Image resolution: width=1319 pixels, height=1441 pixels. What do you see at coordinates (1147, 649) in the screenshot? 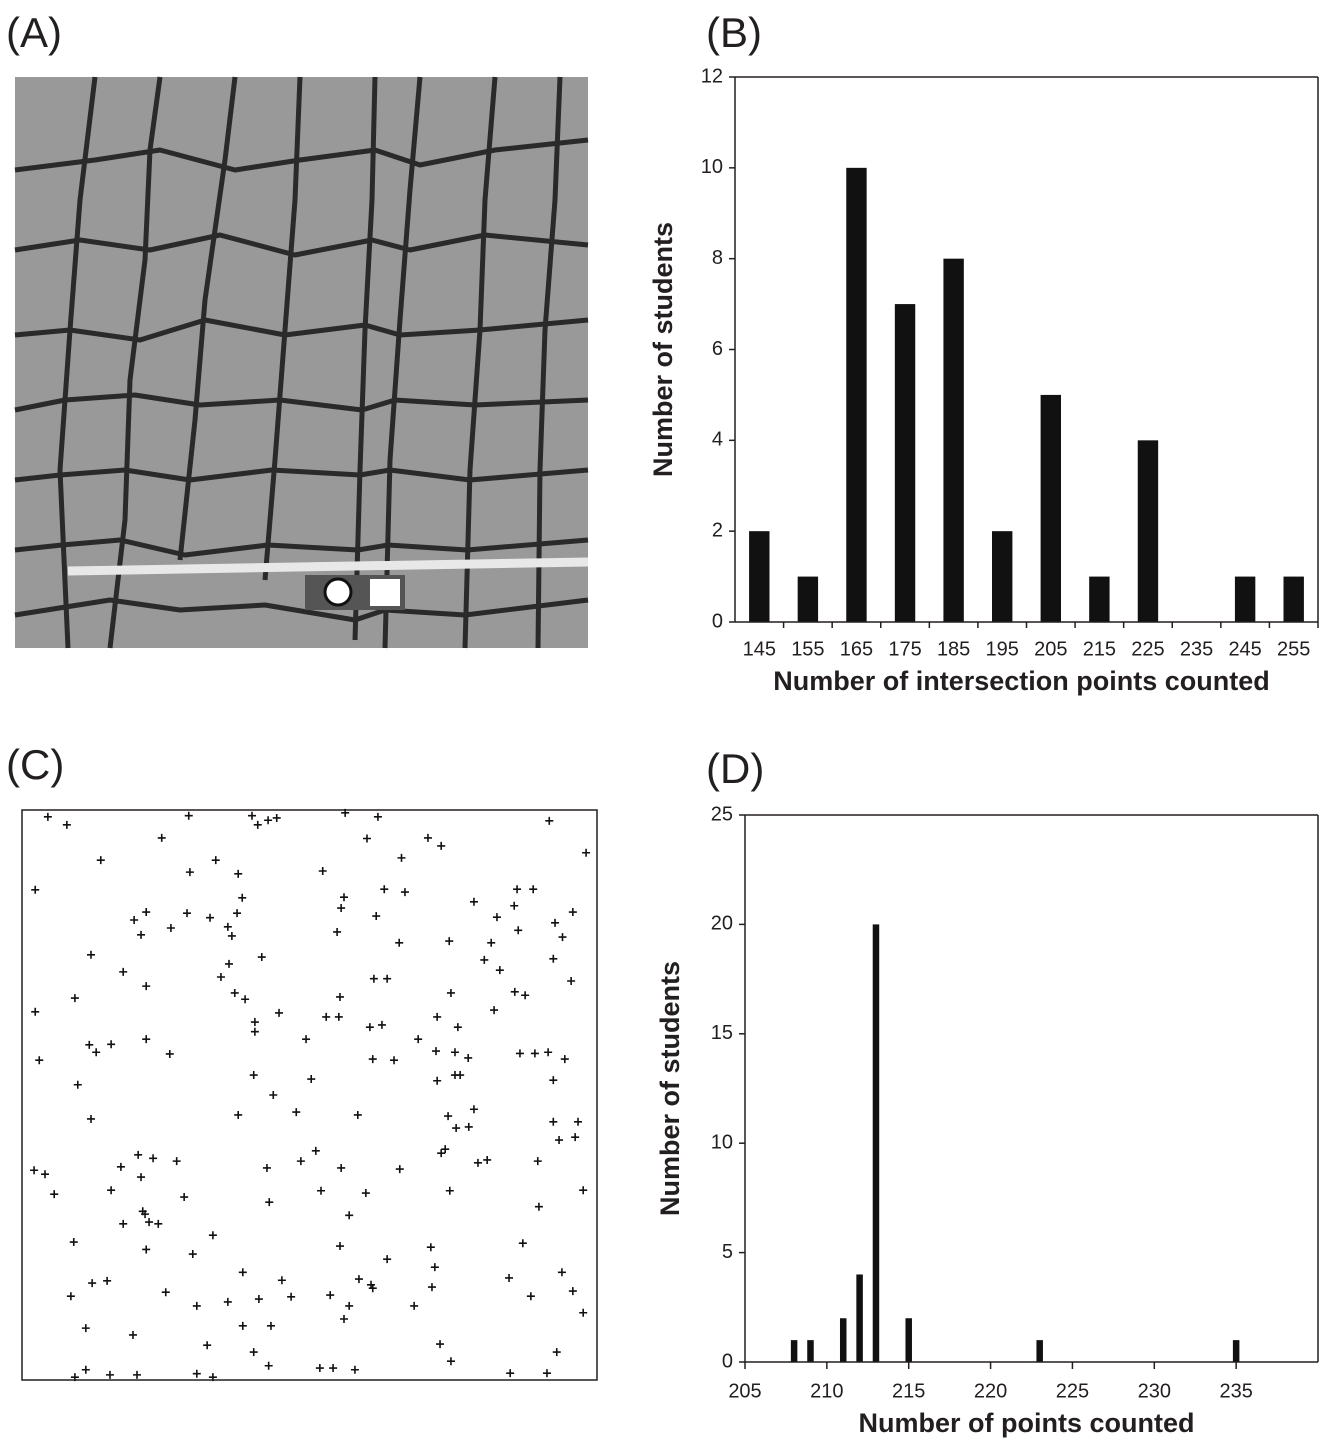
I see `x-tick-label: 225` at bounding box center [1147, 649].